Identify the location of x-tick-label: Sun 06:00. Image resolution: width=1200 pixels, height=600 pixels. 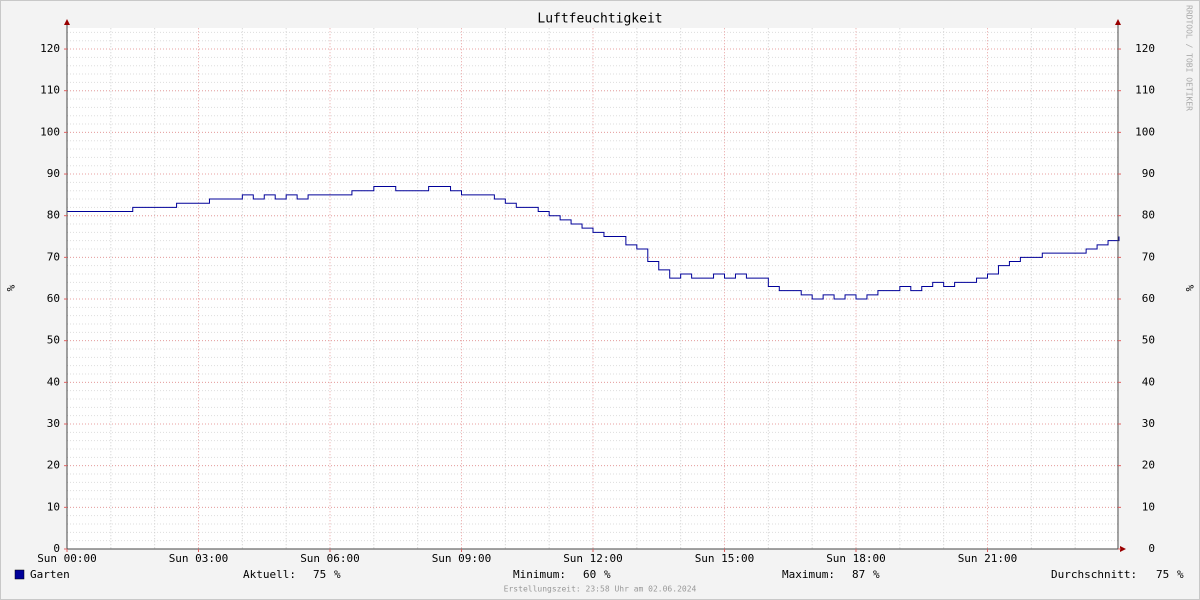
(330, 558).